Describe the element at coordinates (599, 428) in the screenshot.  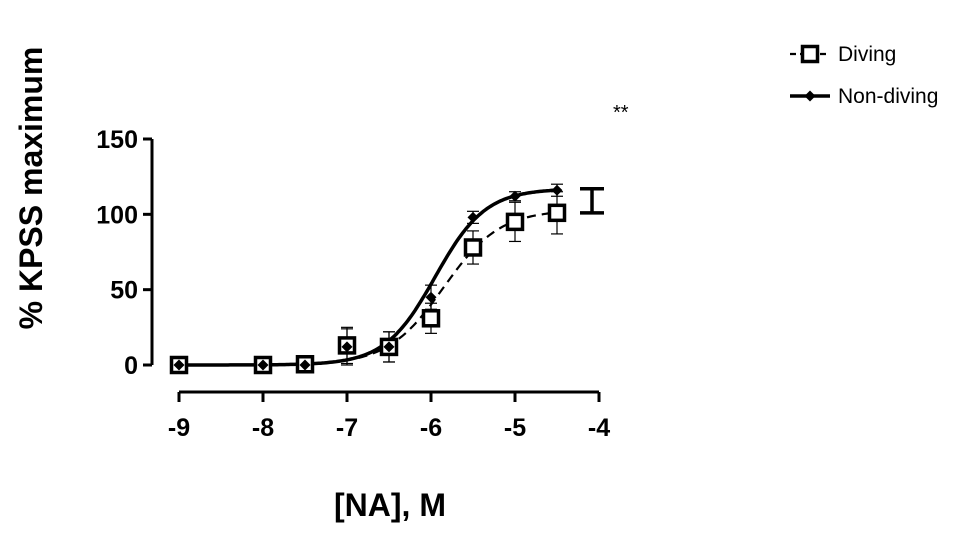
I see `x-tick-label: -4` at that location.